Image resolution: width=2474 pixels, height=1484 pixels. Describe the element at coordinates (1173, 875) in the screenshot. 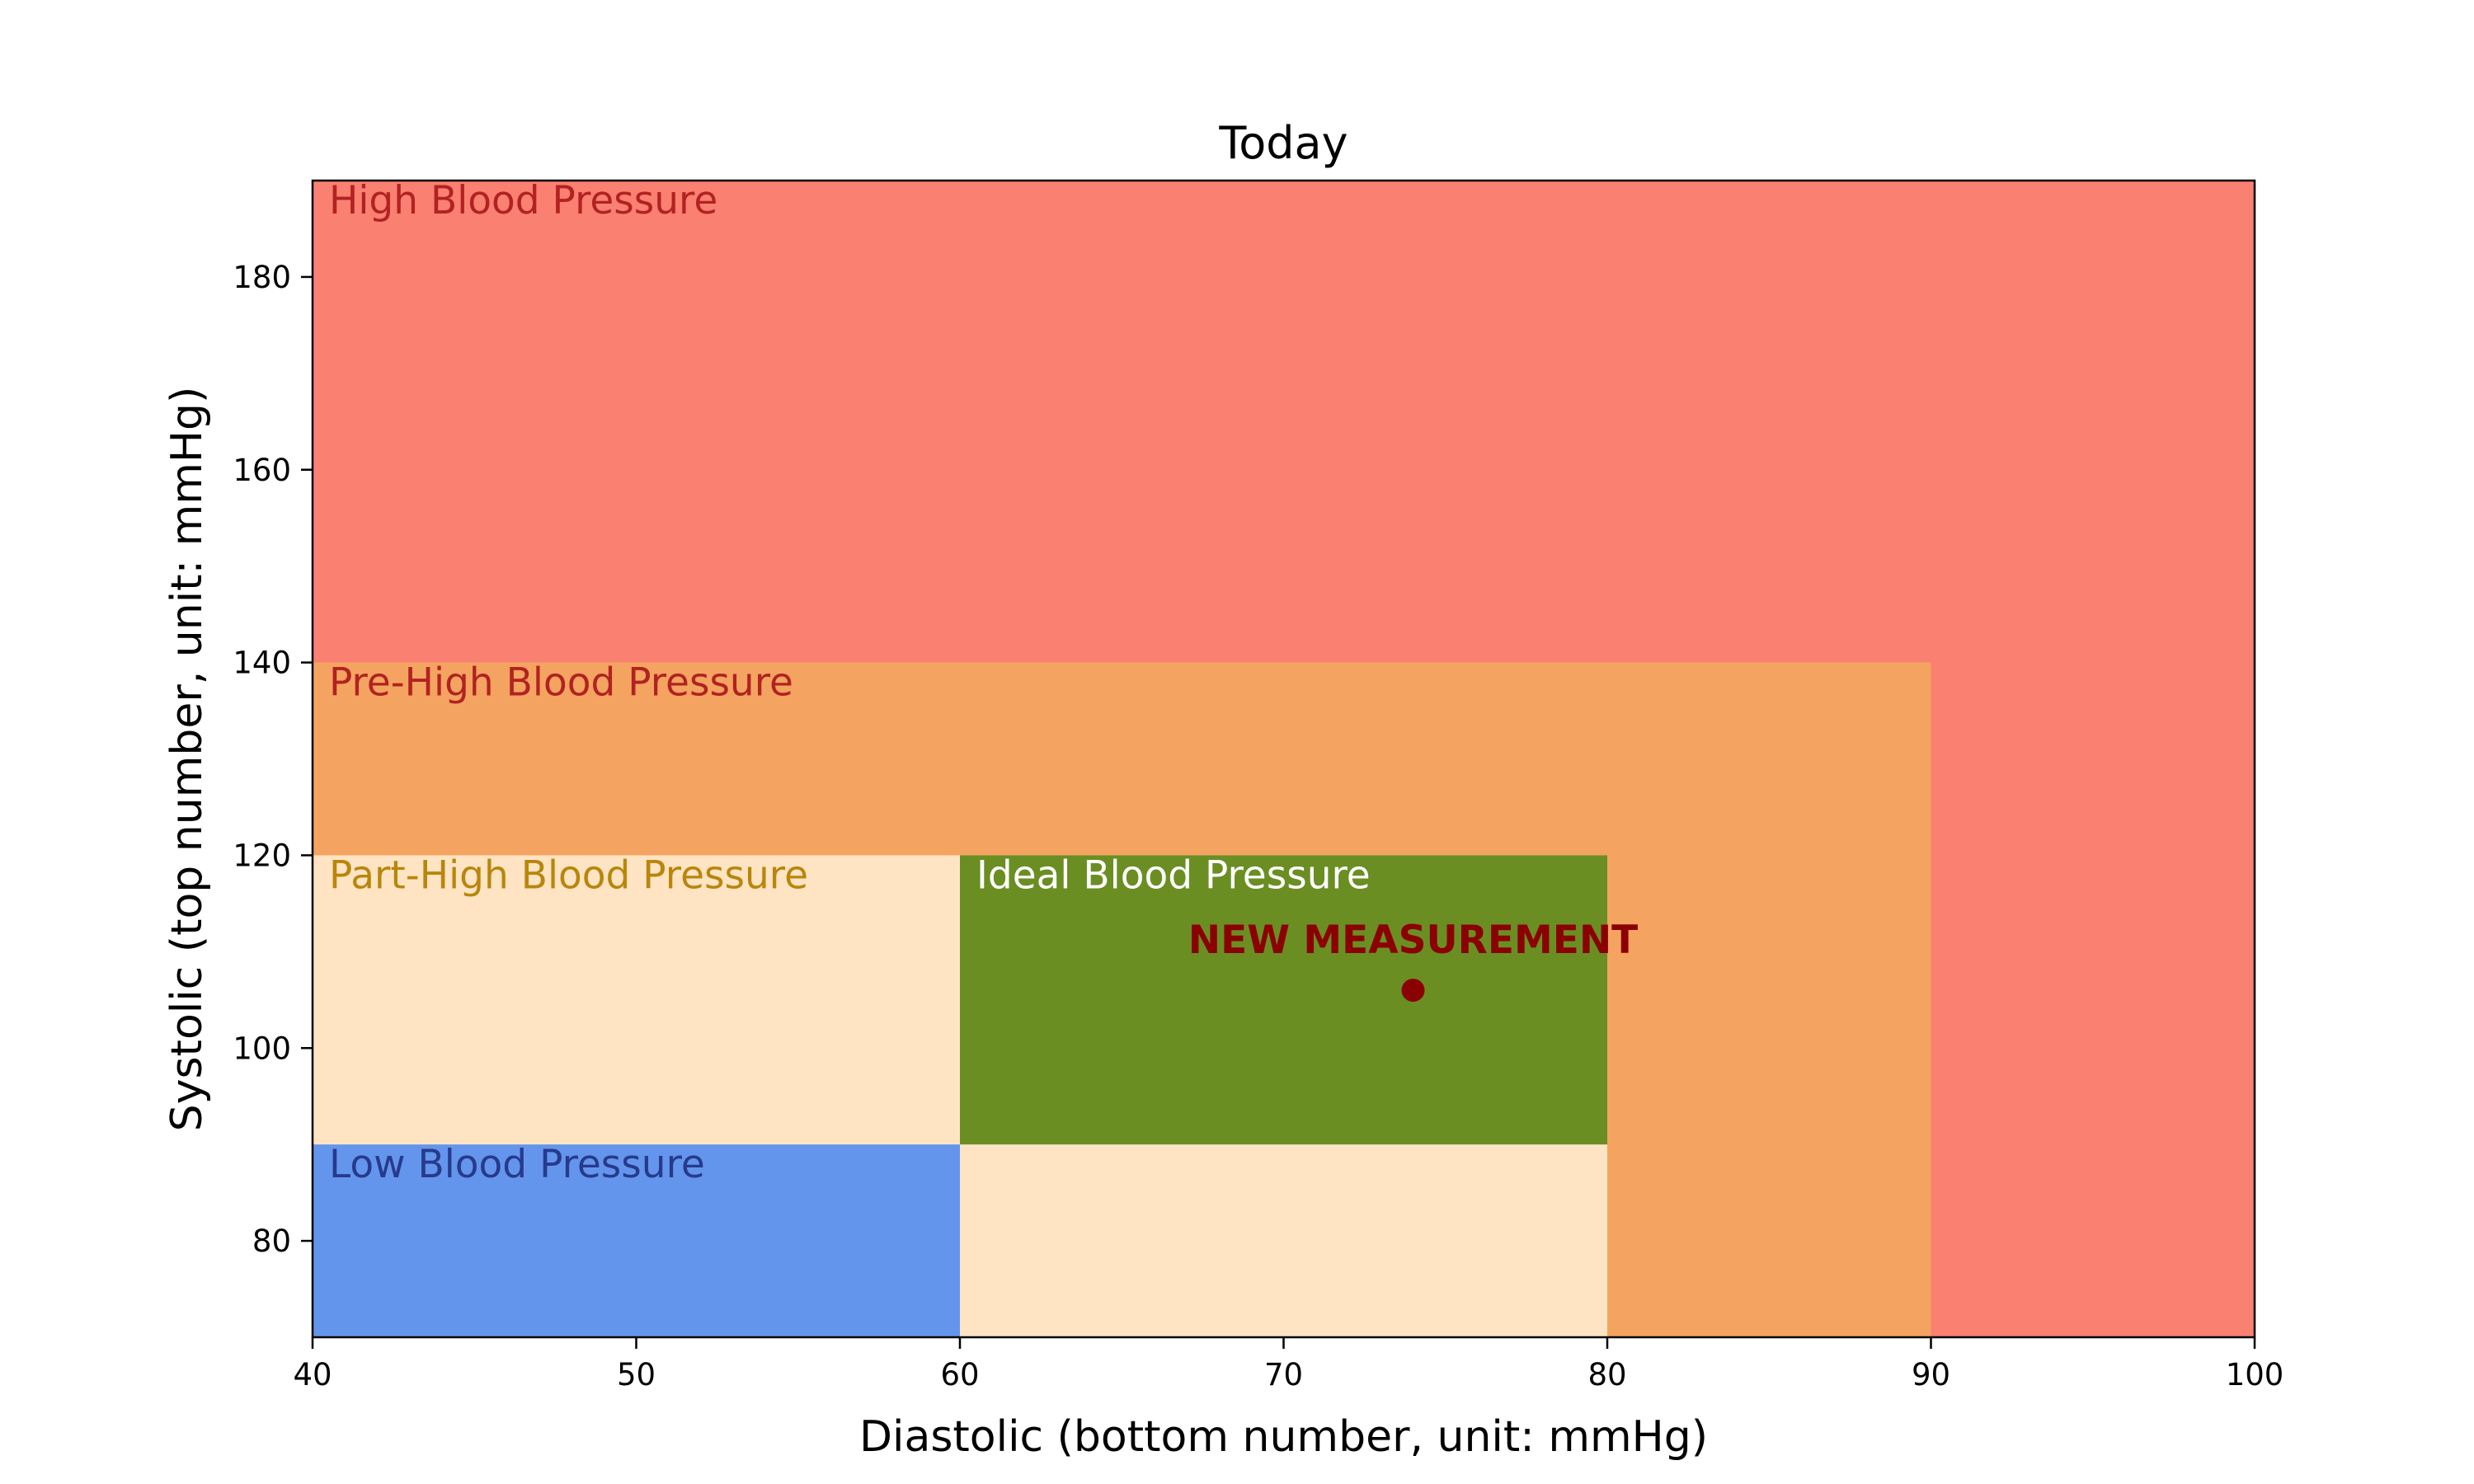

I see `region-label-ideal-blood-pressure: Ideal Blood Pressure` at that location.